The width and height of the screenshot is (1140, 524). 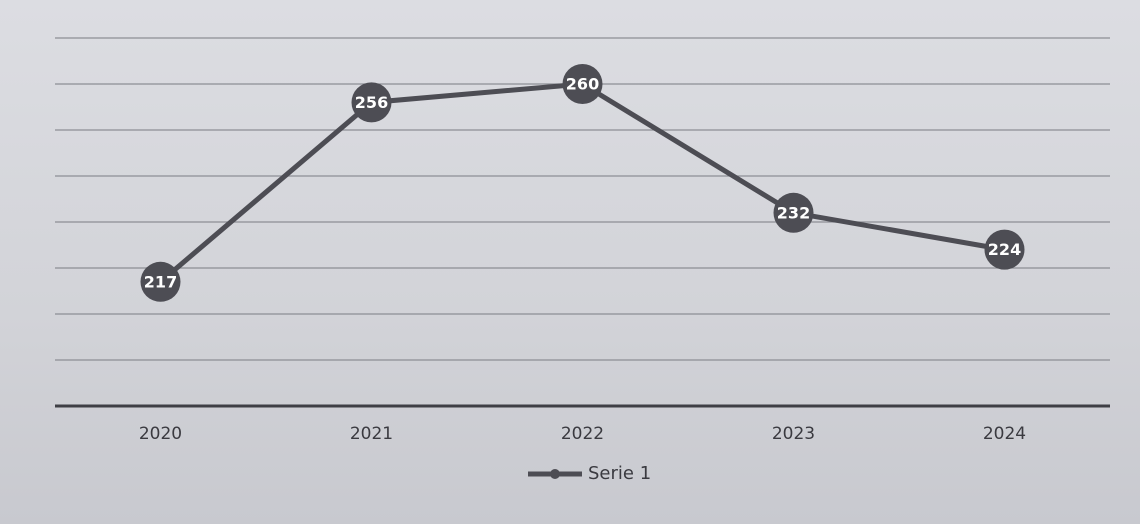 I want to click on x-tick-label: 2022, so click(x=582, y=434).